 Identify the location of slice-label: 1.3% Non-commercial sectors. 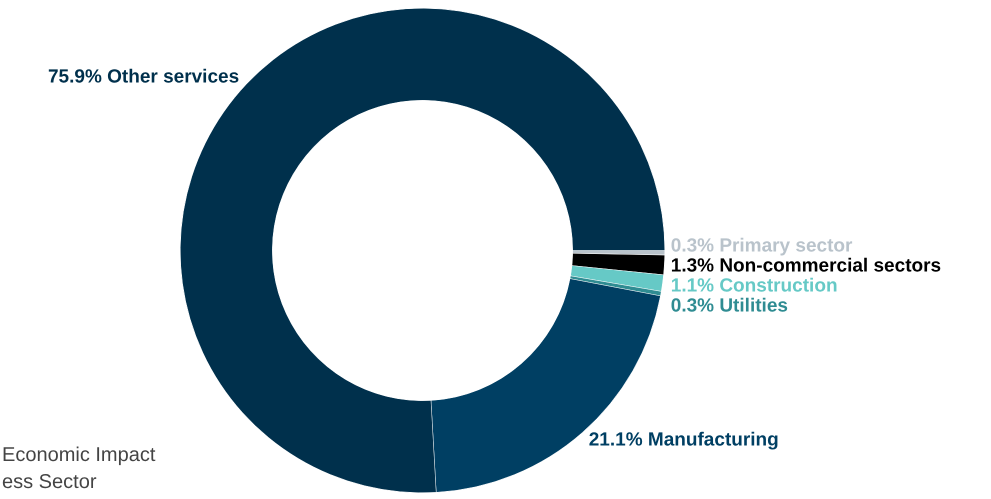
(806, 266).